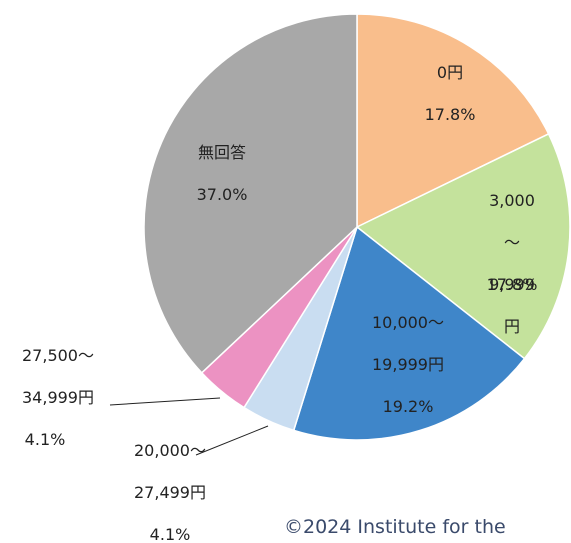  I want to click on slice-label: 3,000～ 9,999円, so click(512, 263).